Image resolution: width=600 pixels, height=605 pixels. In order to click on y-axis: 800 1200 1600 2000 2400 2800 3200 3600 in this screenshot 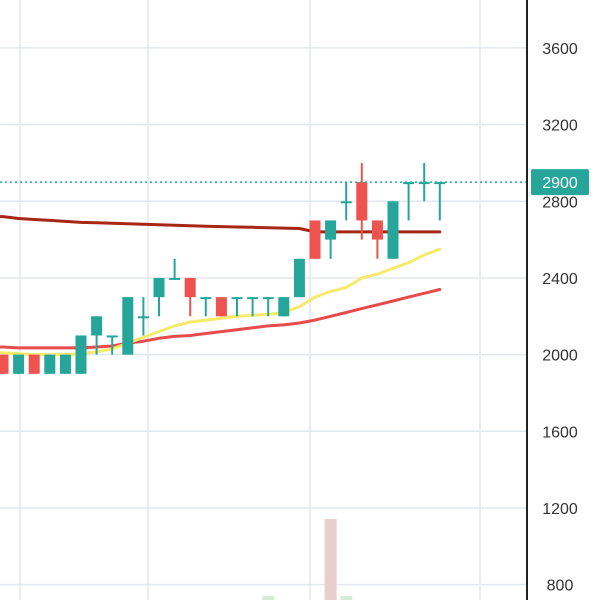, I will do `click(552, 300)`.